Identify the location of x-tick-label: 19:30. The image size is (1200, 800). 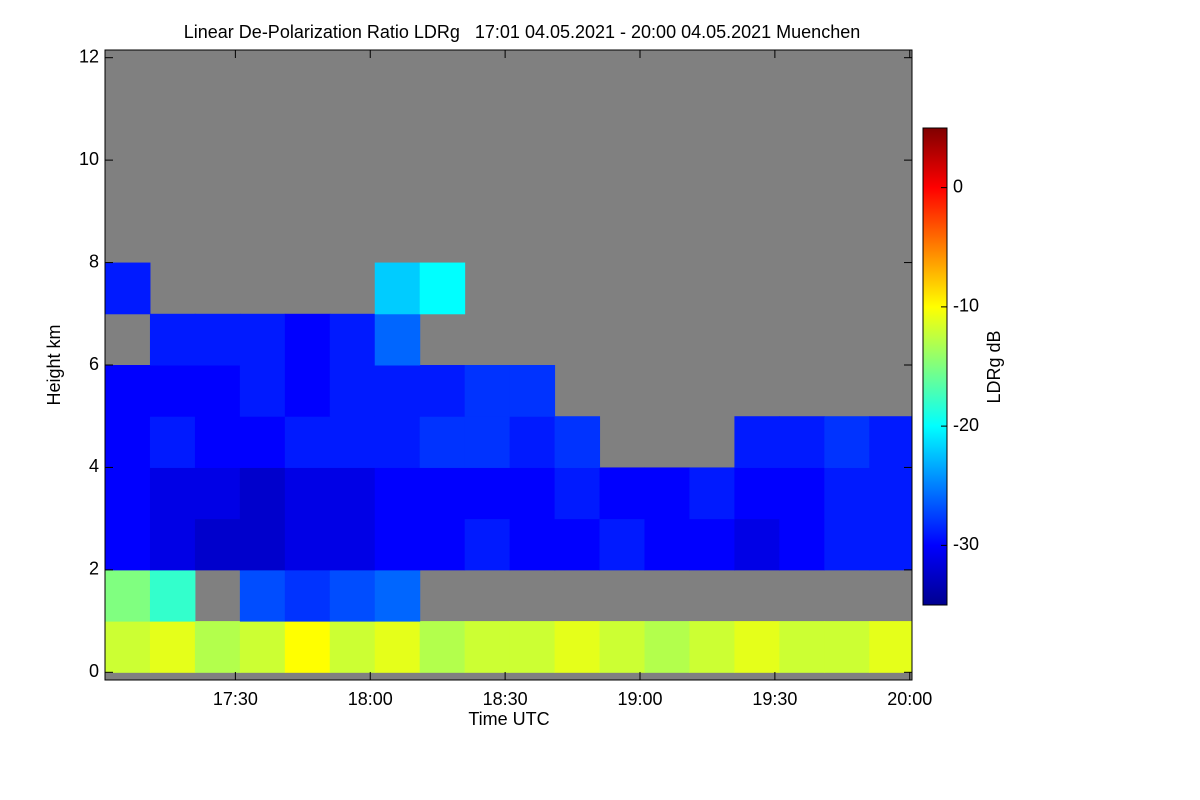
(774, 699).